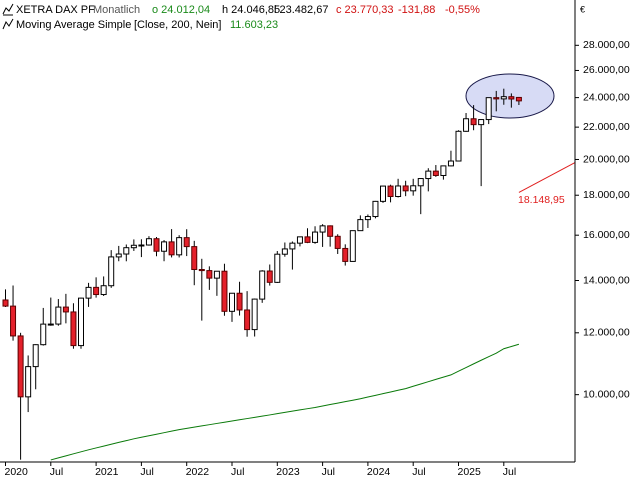  What do you see at coordinates (181, 10) in the screenshot?
I see `open: o 24.012,04` at bounding box center [181, 10].